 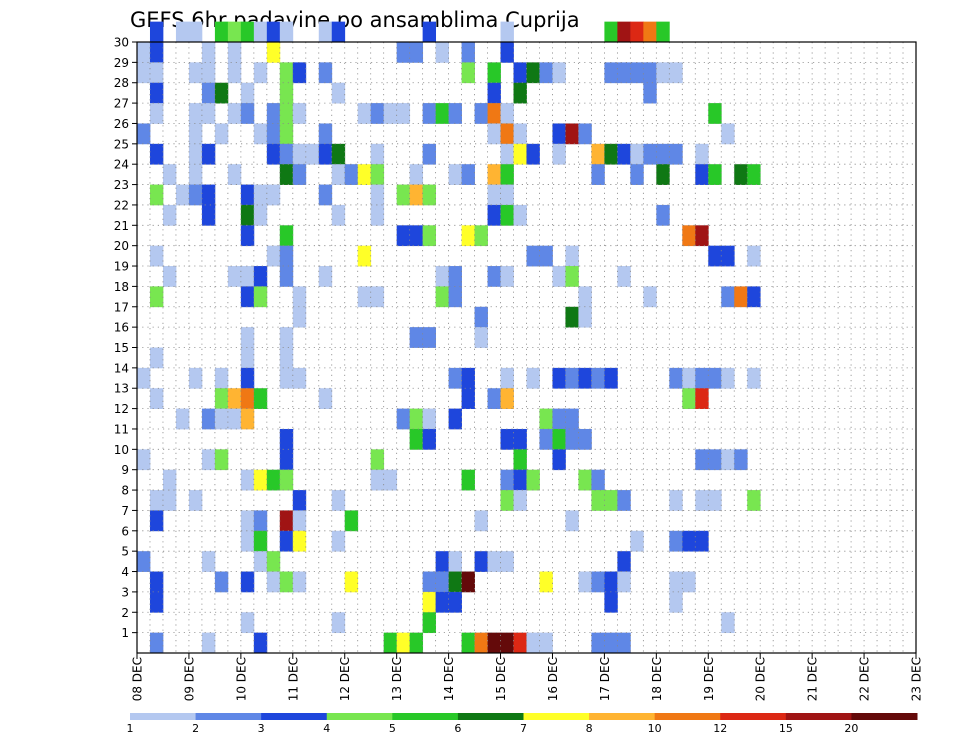 I want to click on colorbar-label: 6, so click(x=457, y=728).